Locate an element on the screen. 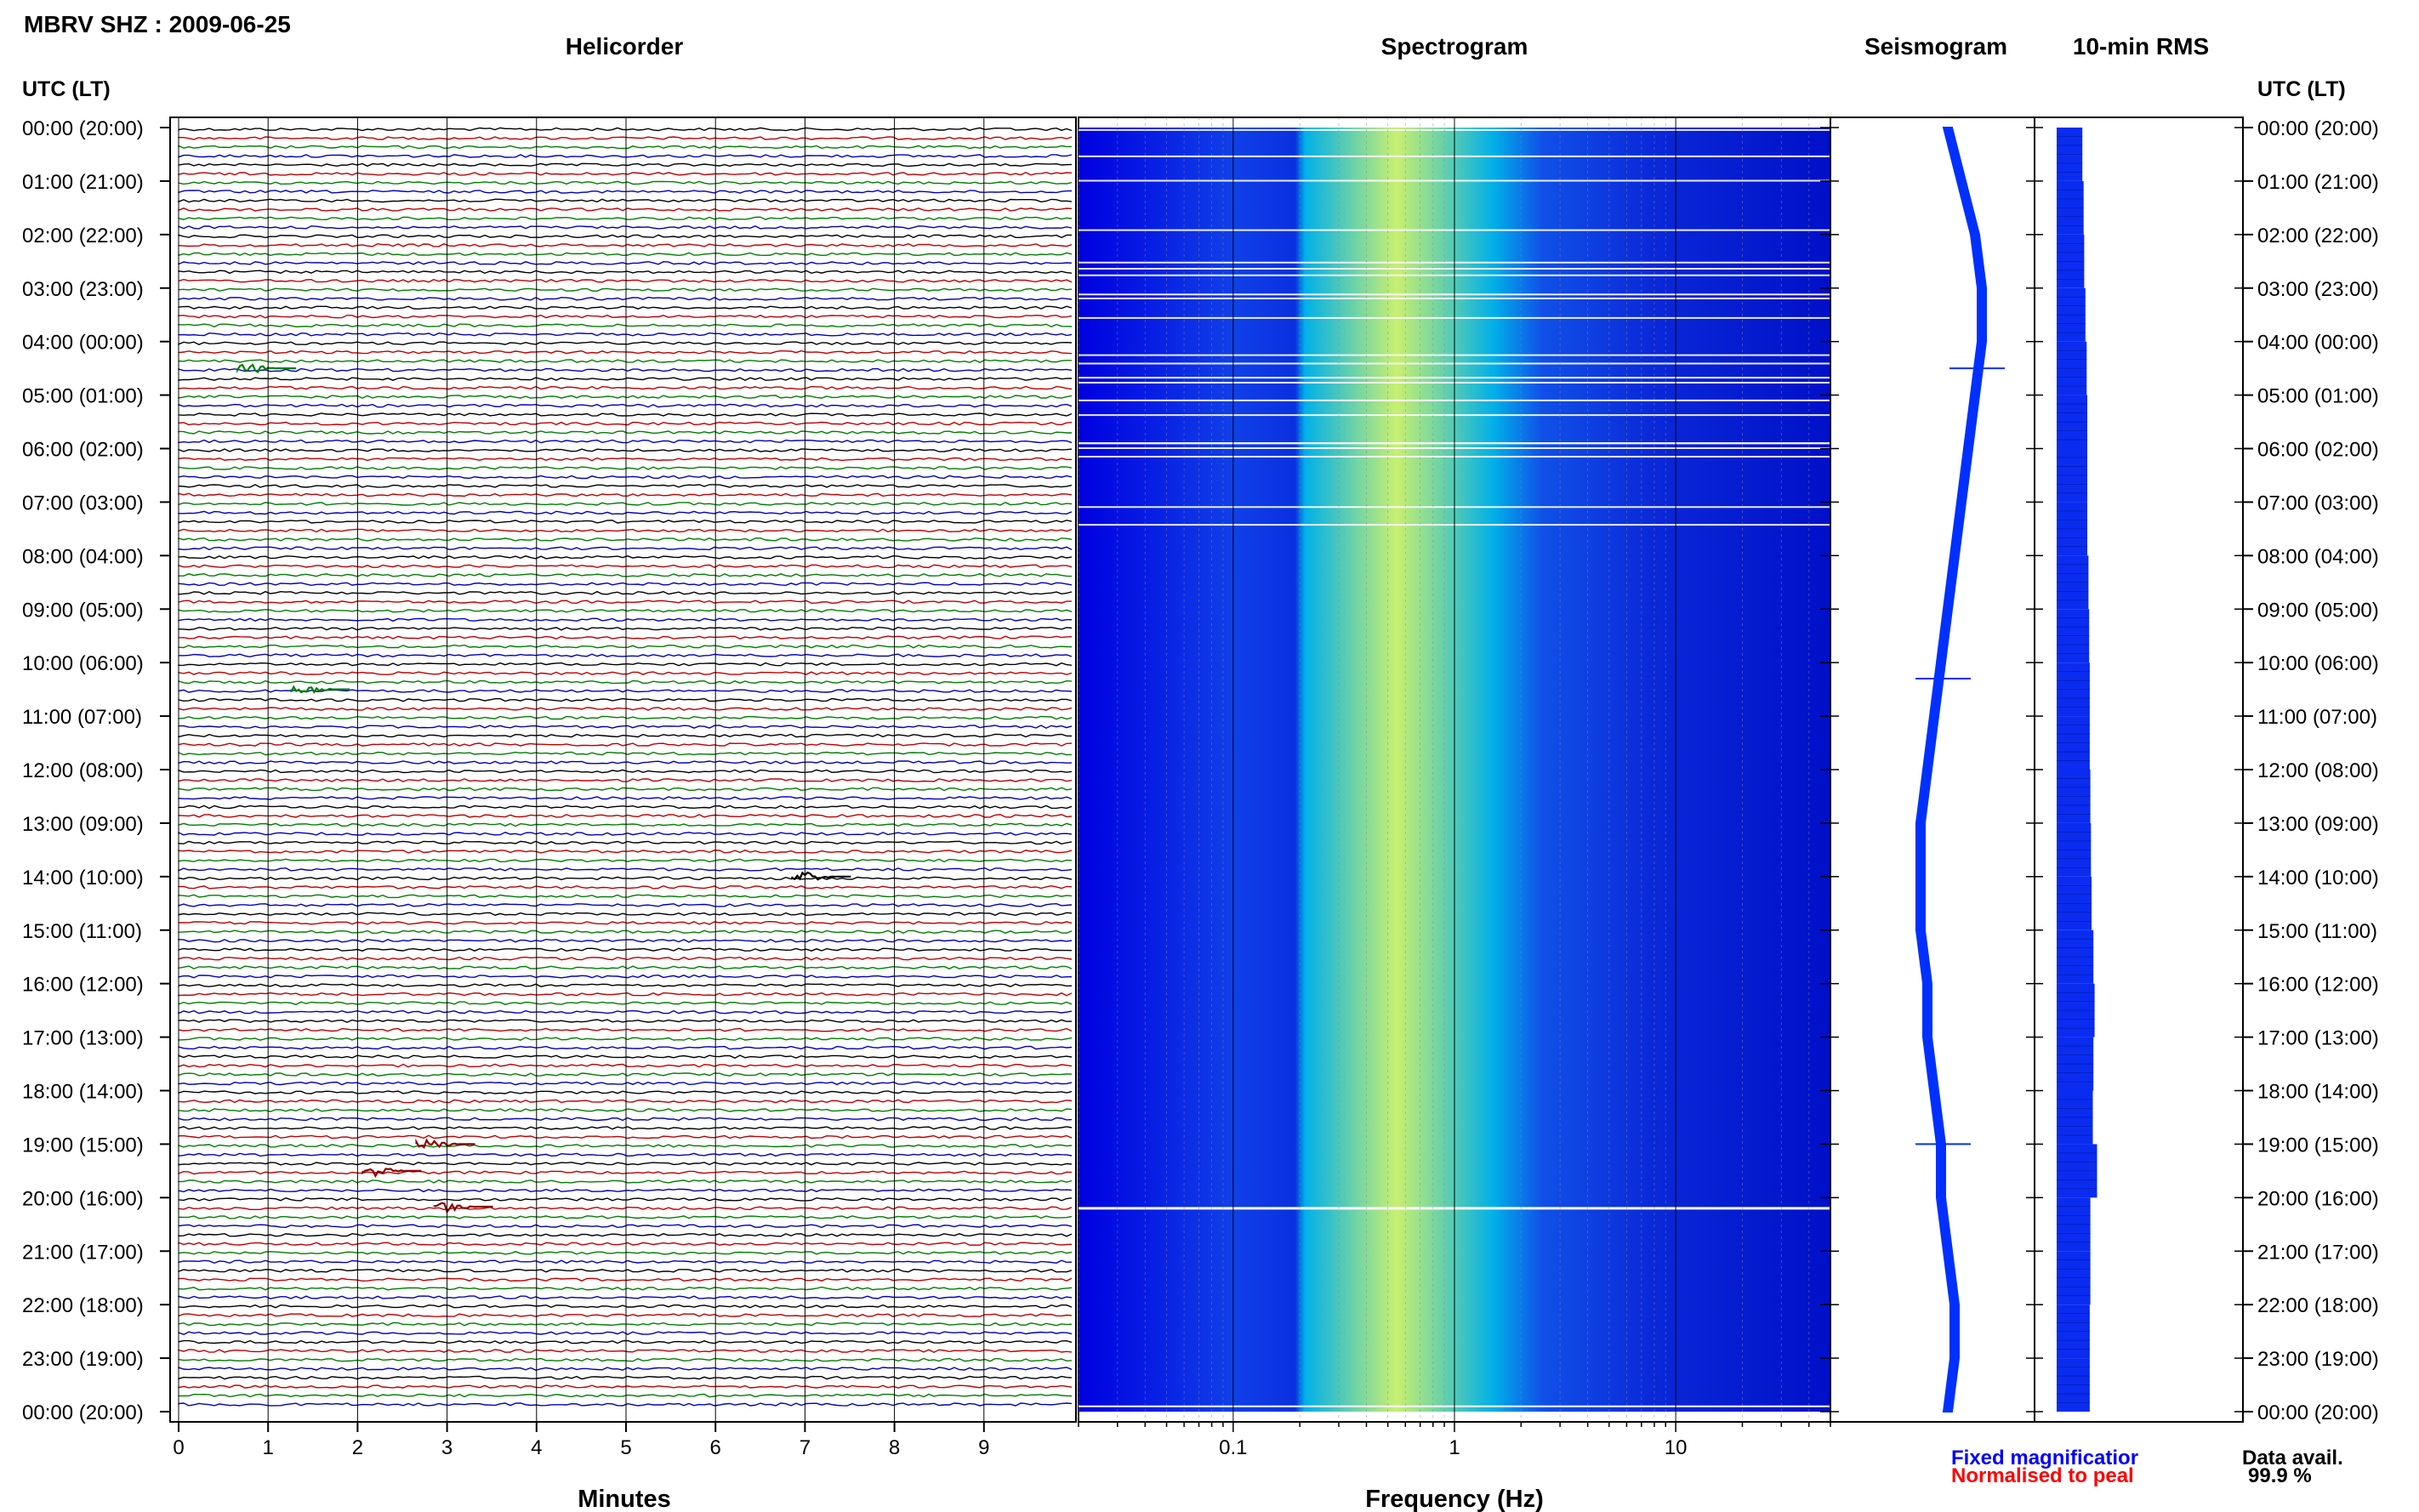 The image size is (2419, 1512). time-tick-label-left: 02:00 (22:00) is located at coordinates (83, 236).